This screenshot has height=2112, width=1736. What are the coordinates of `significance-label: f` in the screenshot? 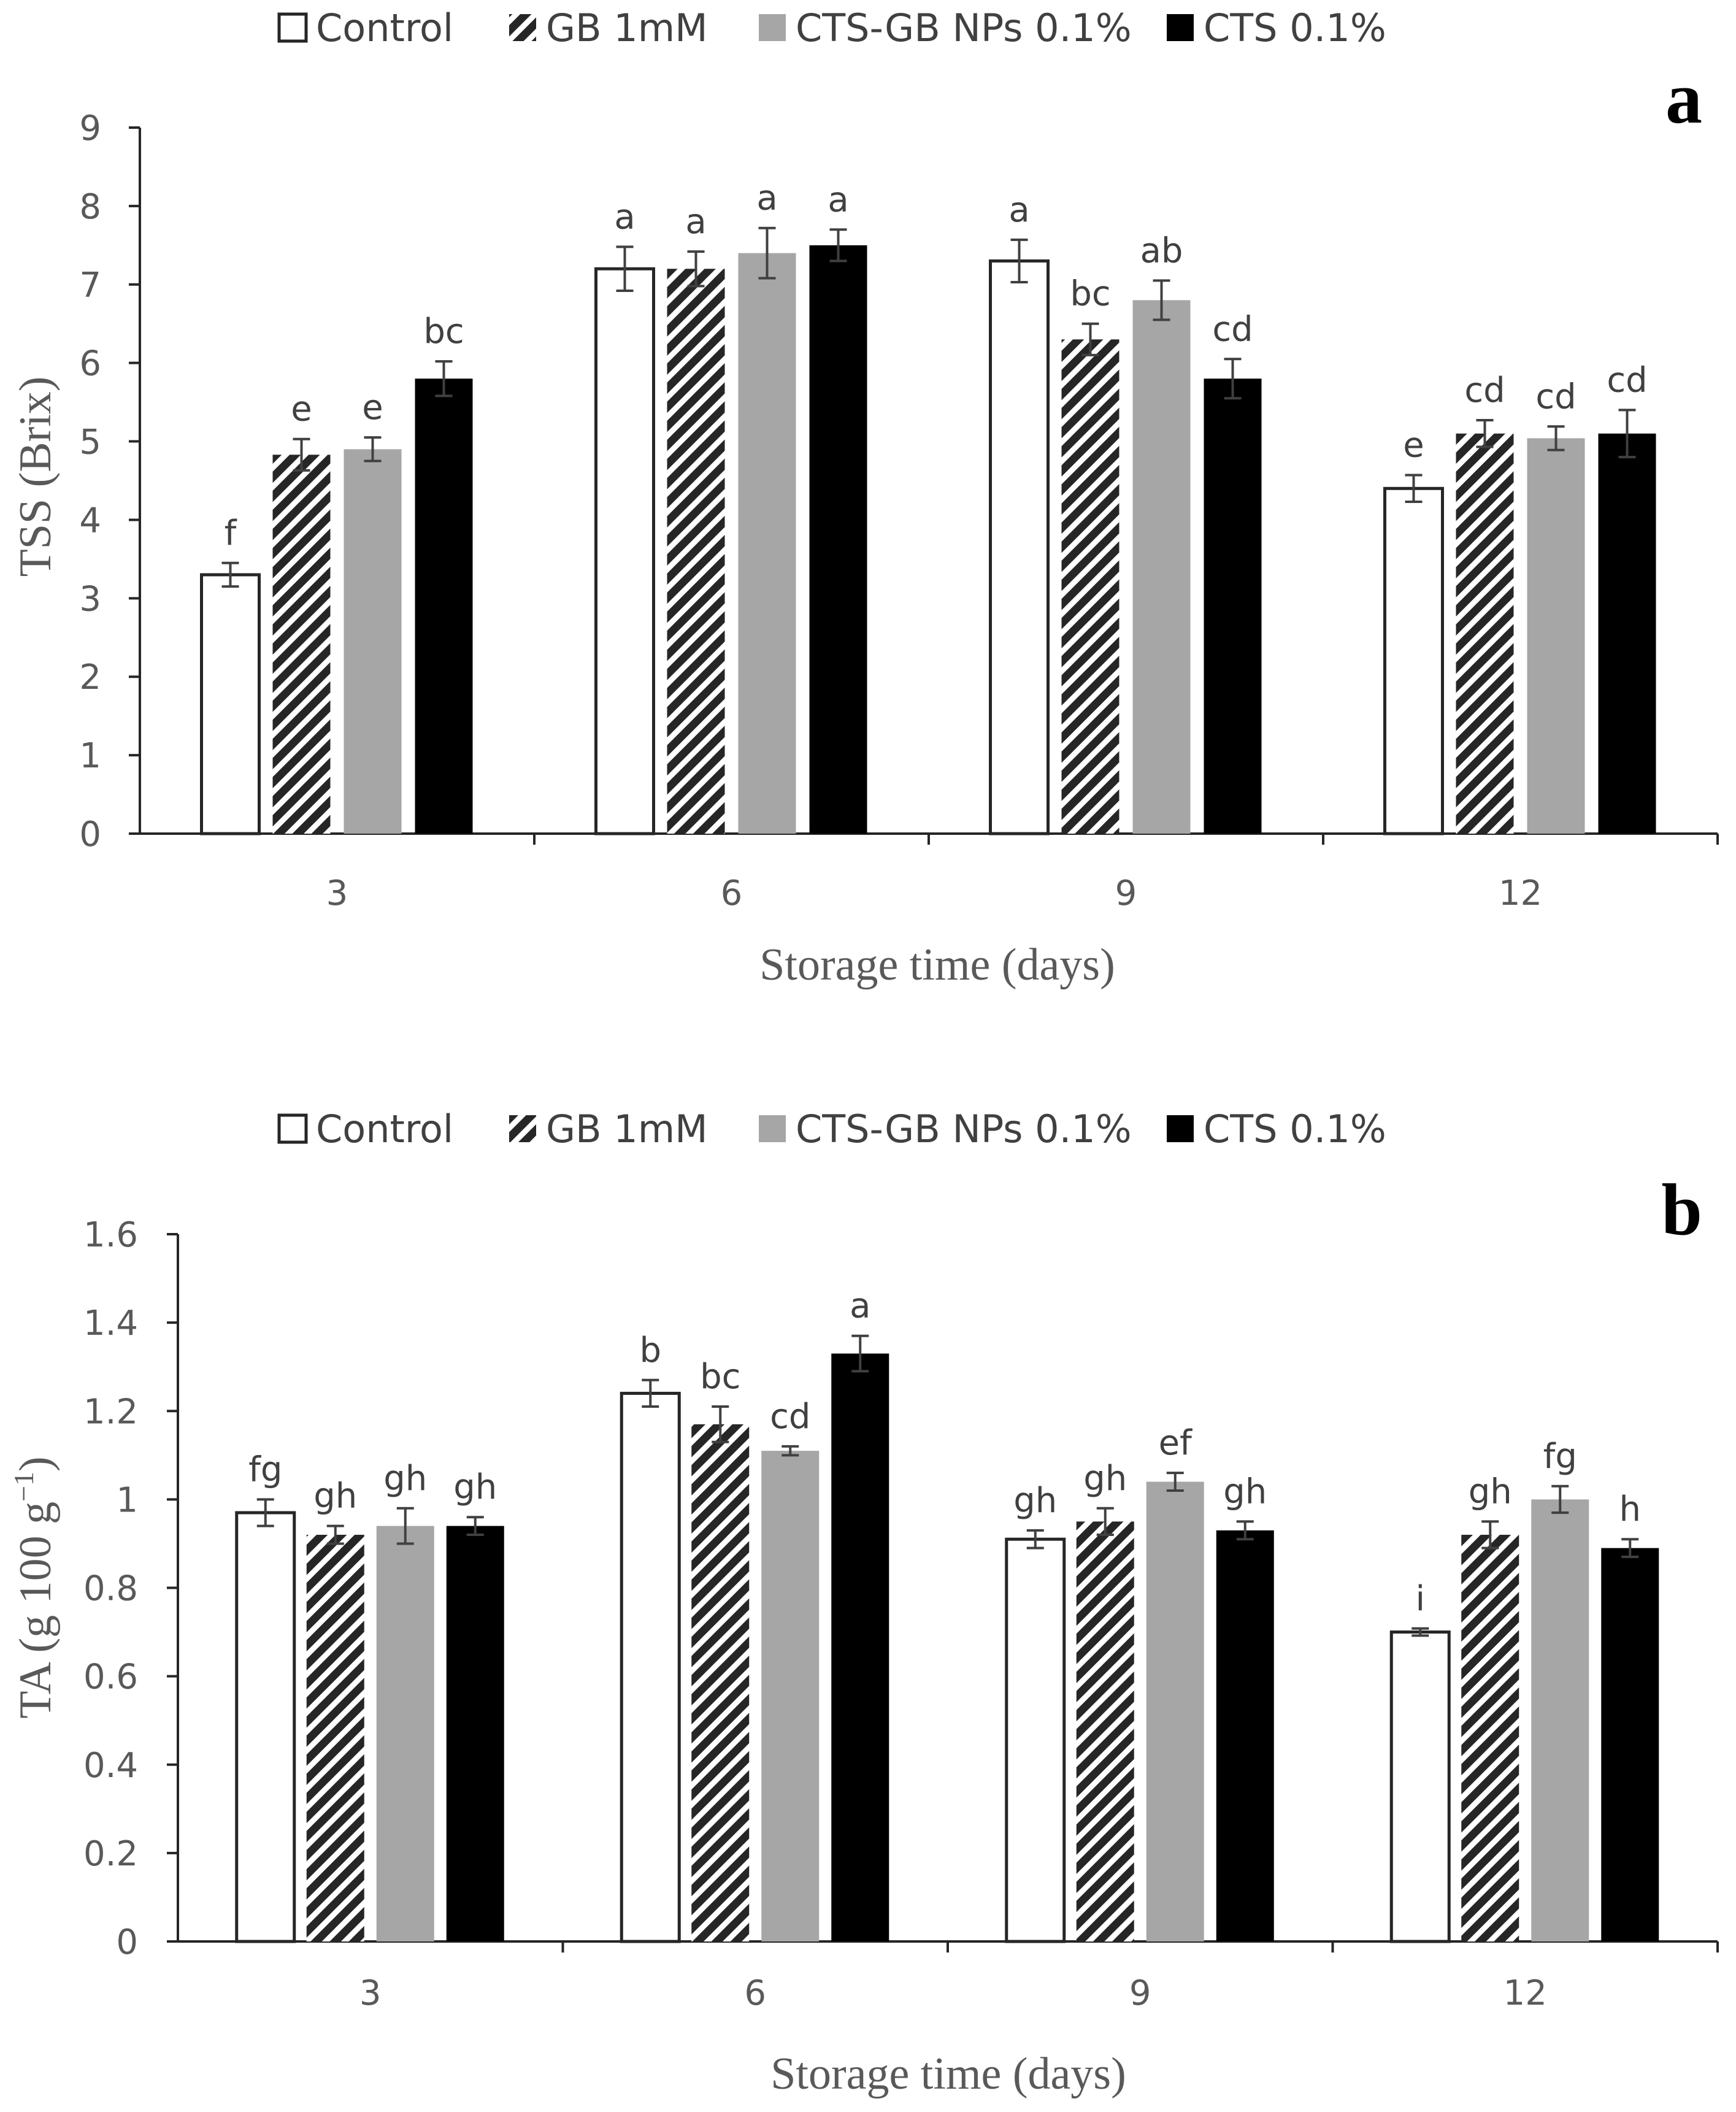 It's located at (231, 533).